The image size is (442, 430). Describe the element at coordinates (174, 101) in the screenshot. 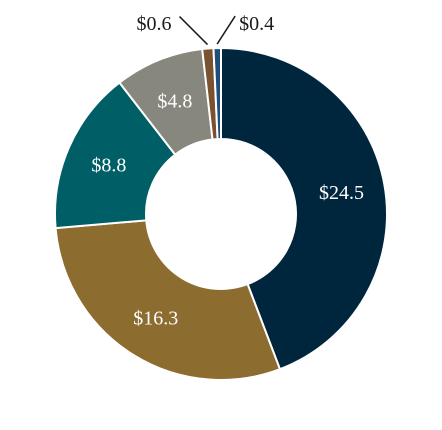

I see `slice-label: $4.8` at that location.